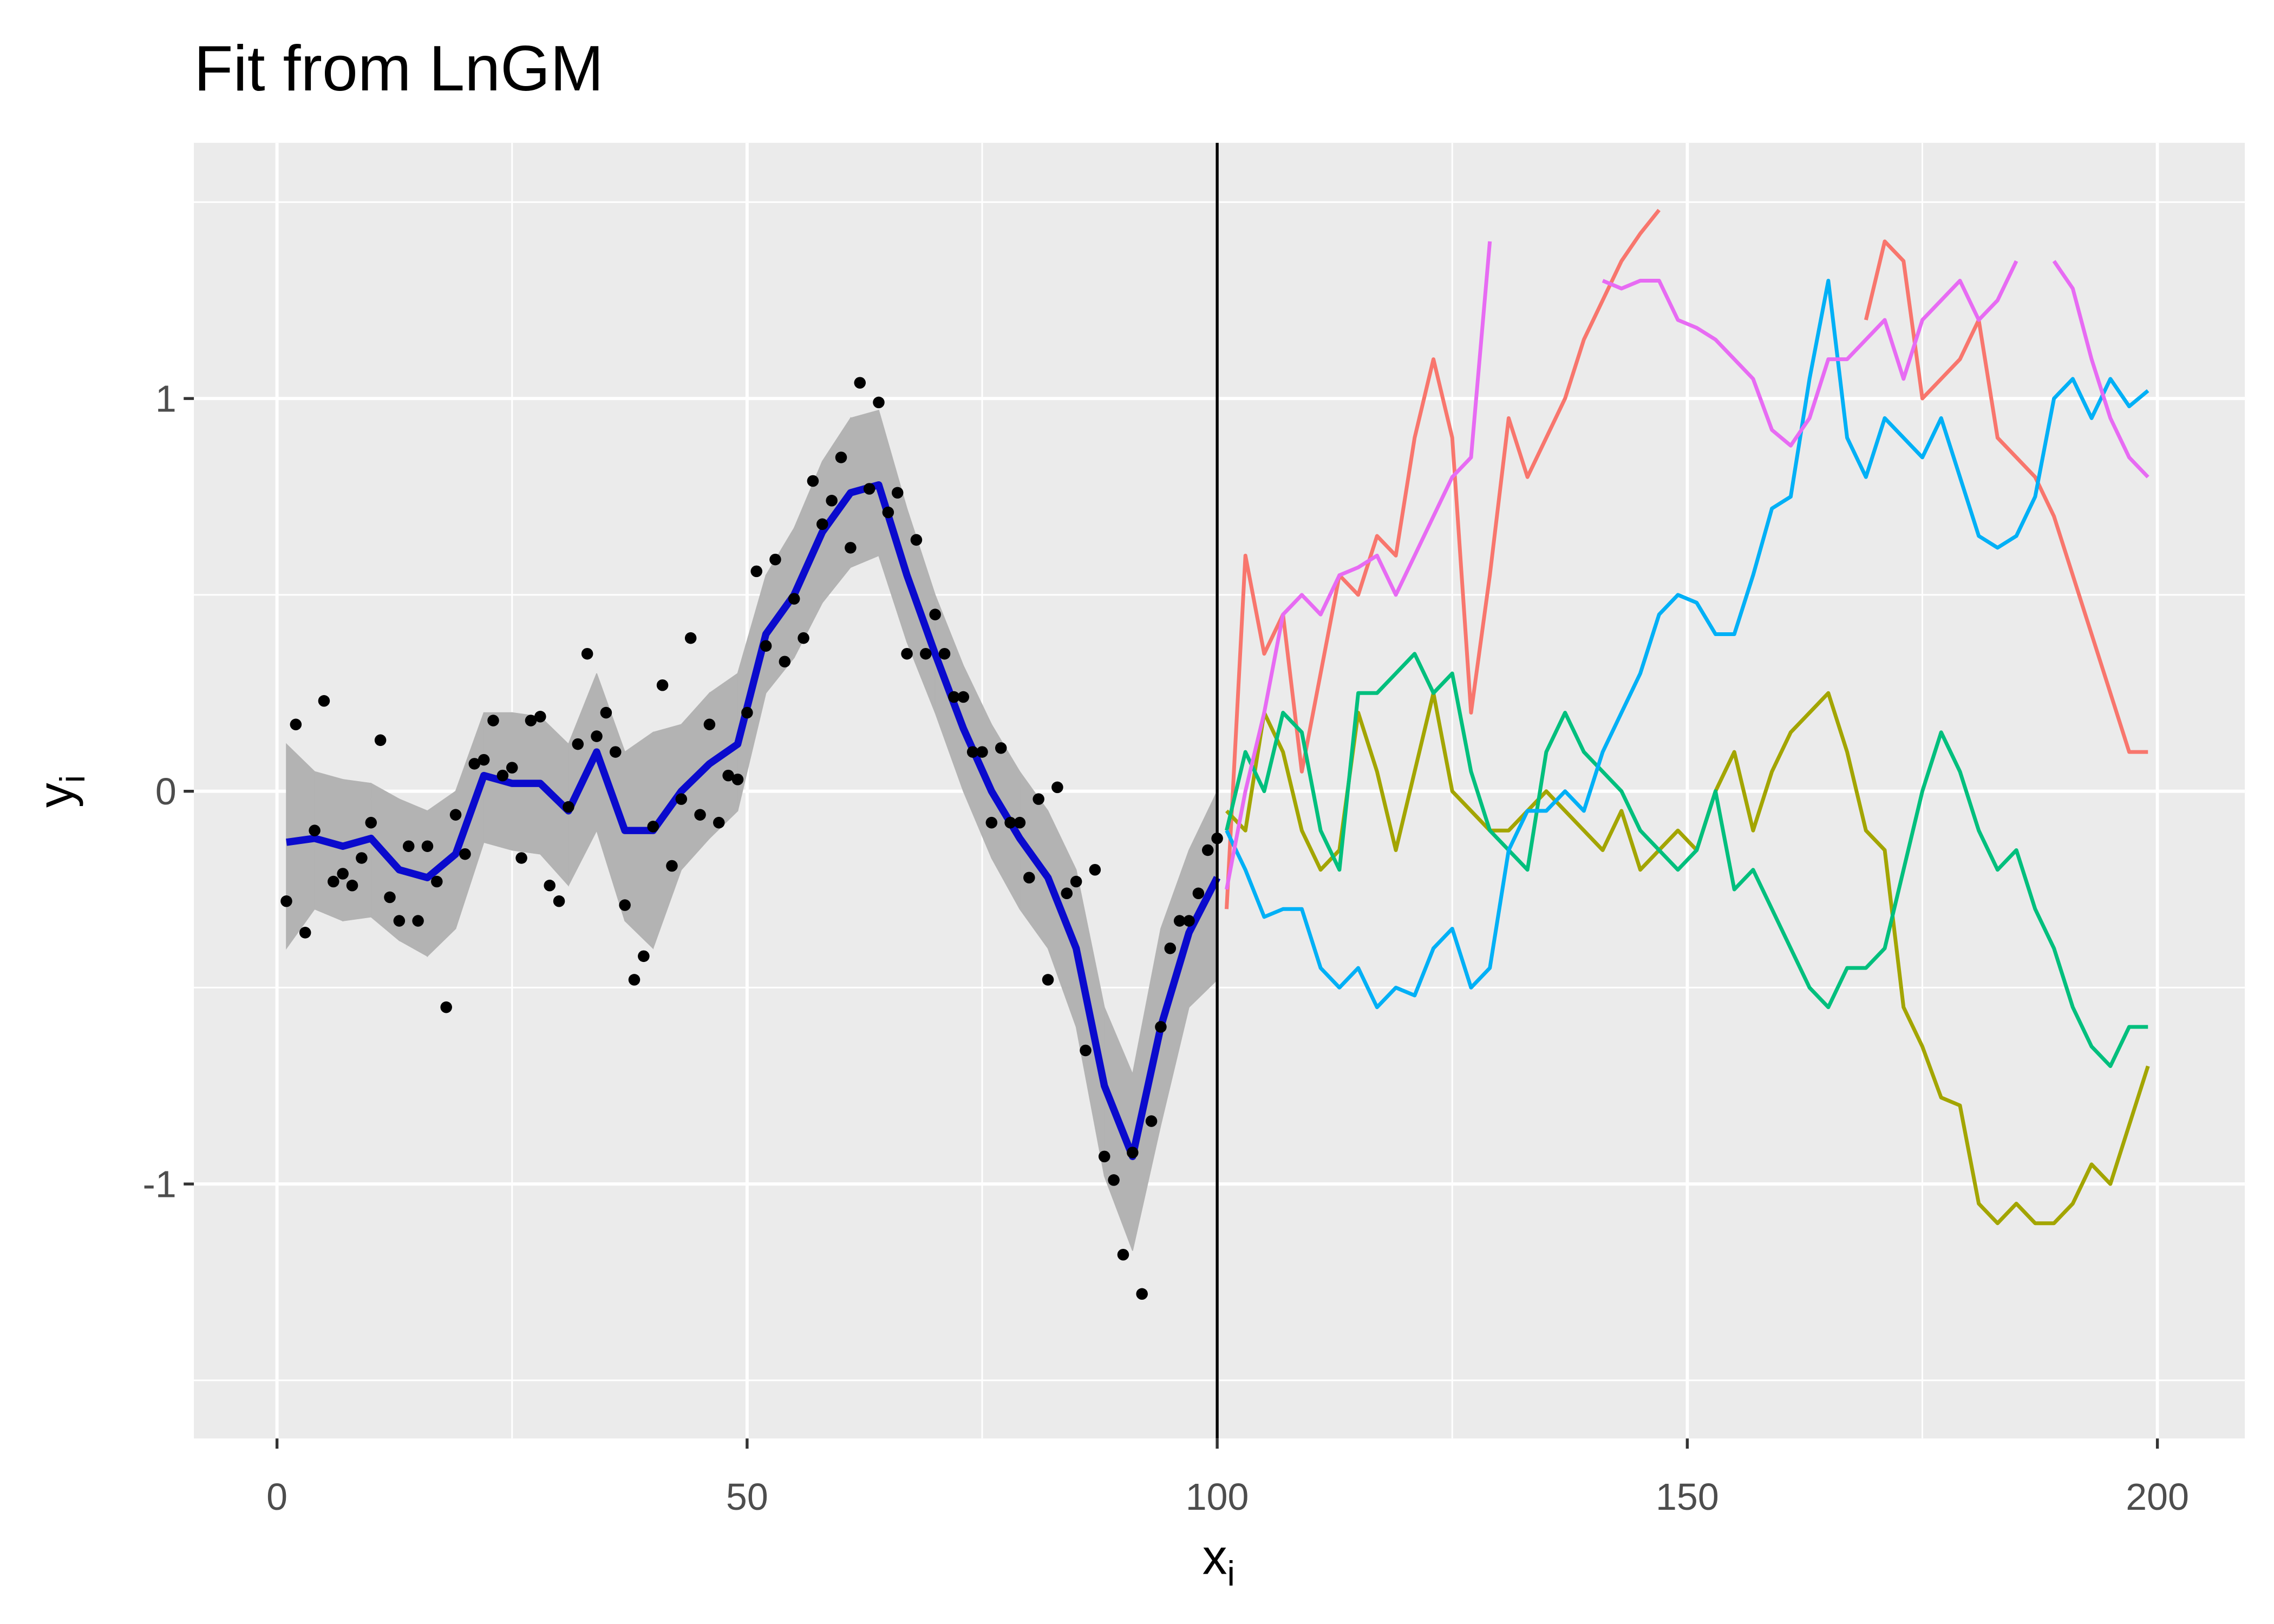  What do you see at coordinates (166, 791) in the screenshot?
I see `y-tick-label: 0` at bounding box center [166, 791].